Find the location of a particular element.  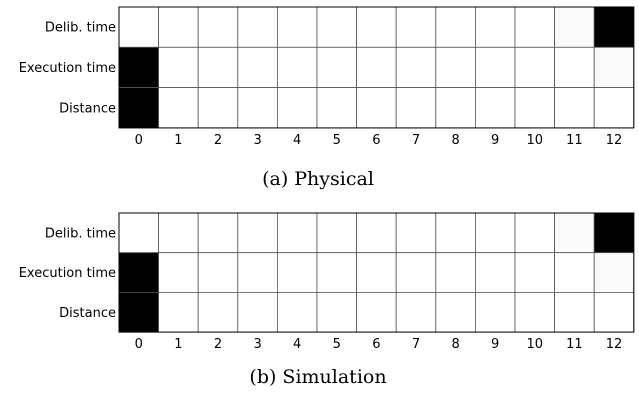

heatmap-cell-physical-r1-c5 is located at coordinates (336, 67).